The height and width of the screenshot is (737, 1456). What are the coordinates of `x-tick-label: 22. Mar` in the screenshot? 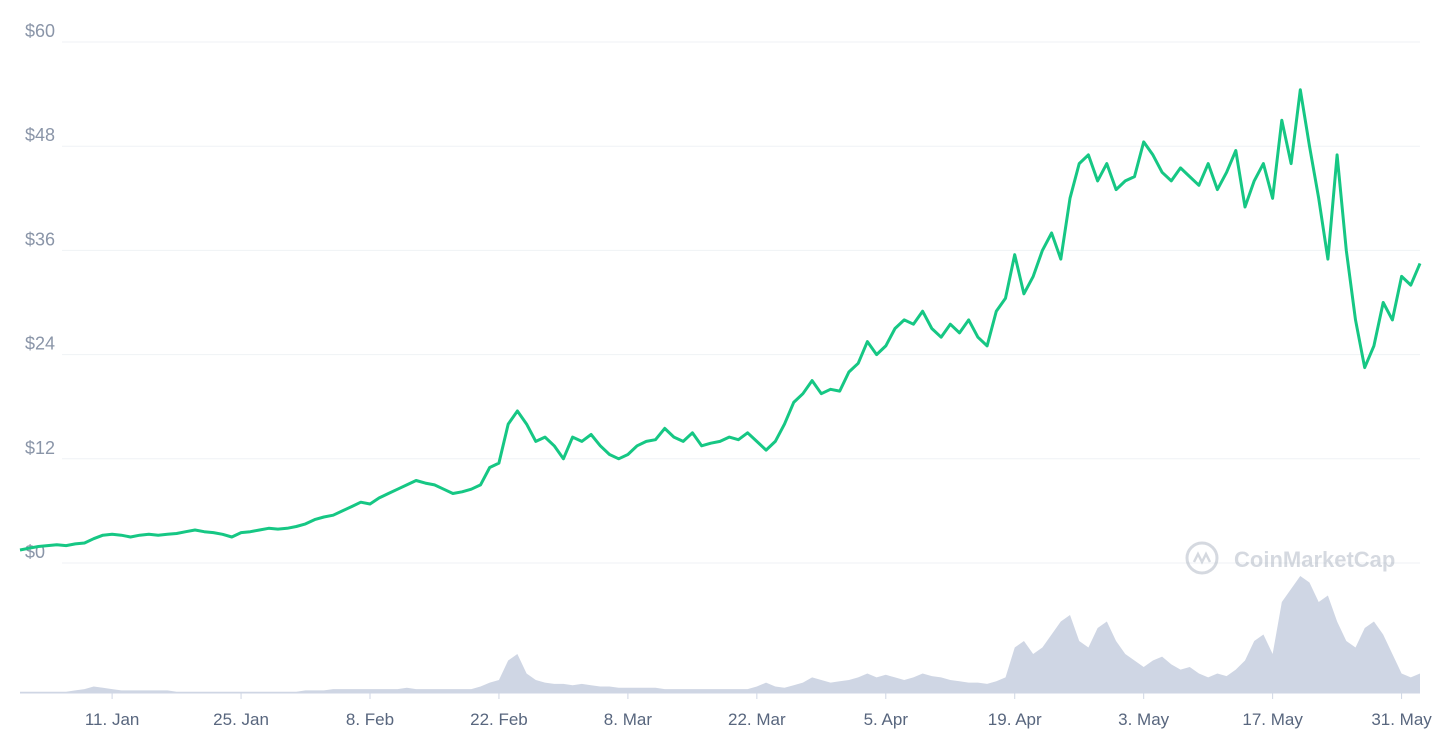 It's located at (757, 719).